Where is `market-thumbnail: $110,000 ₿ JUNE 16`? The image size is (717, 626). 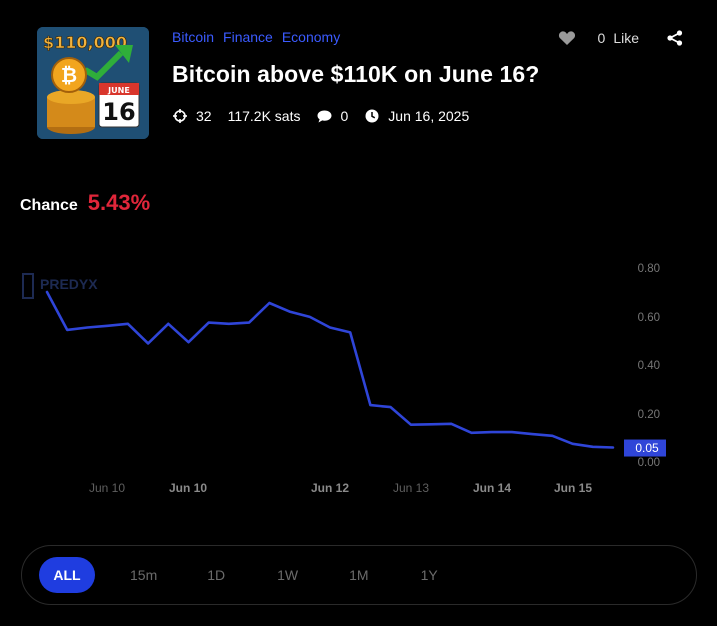
market-thumbnail: $110,000 ₿ JUNE 16 is located at coordinates (93, 83).